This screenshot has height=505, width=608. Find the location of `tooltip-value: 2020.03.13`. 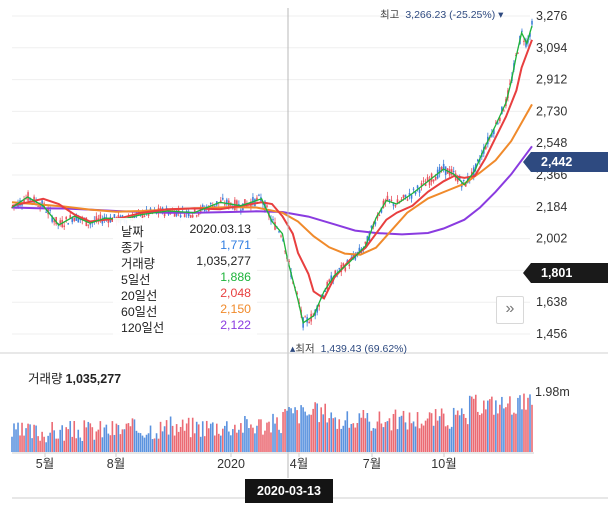

tooltip-value: 2020.03.13 is located at coordinates (220, 229).